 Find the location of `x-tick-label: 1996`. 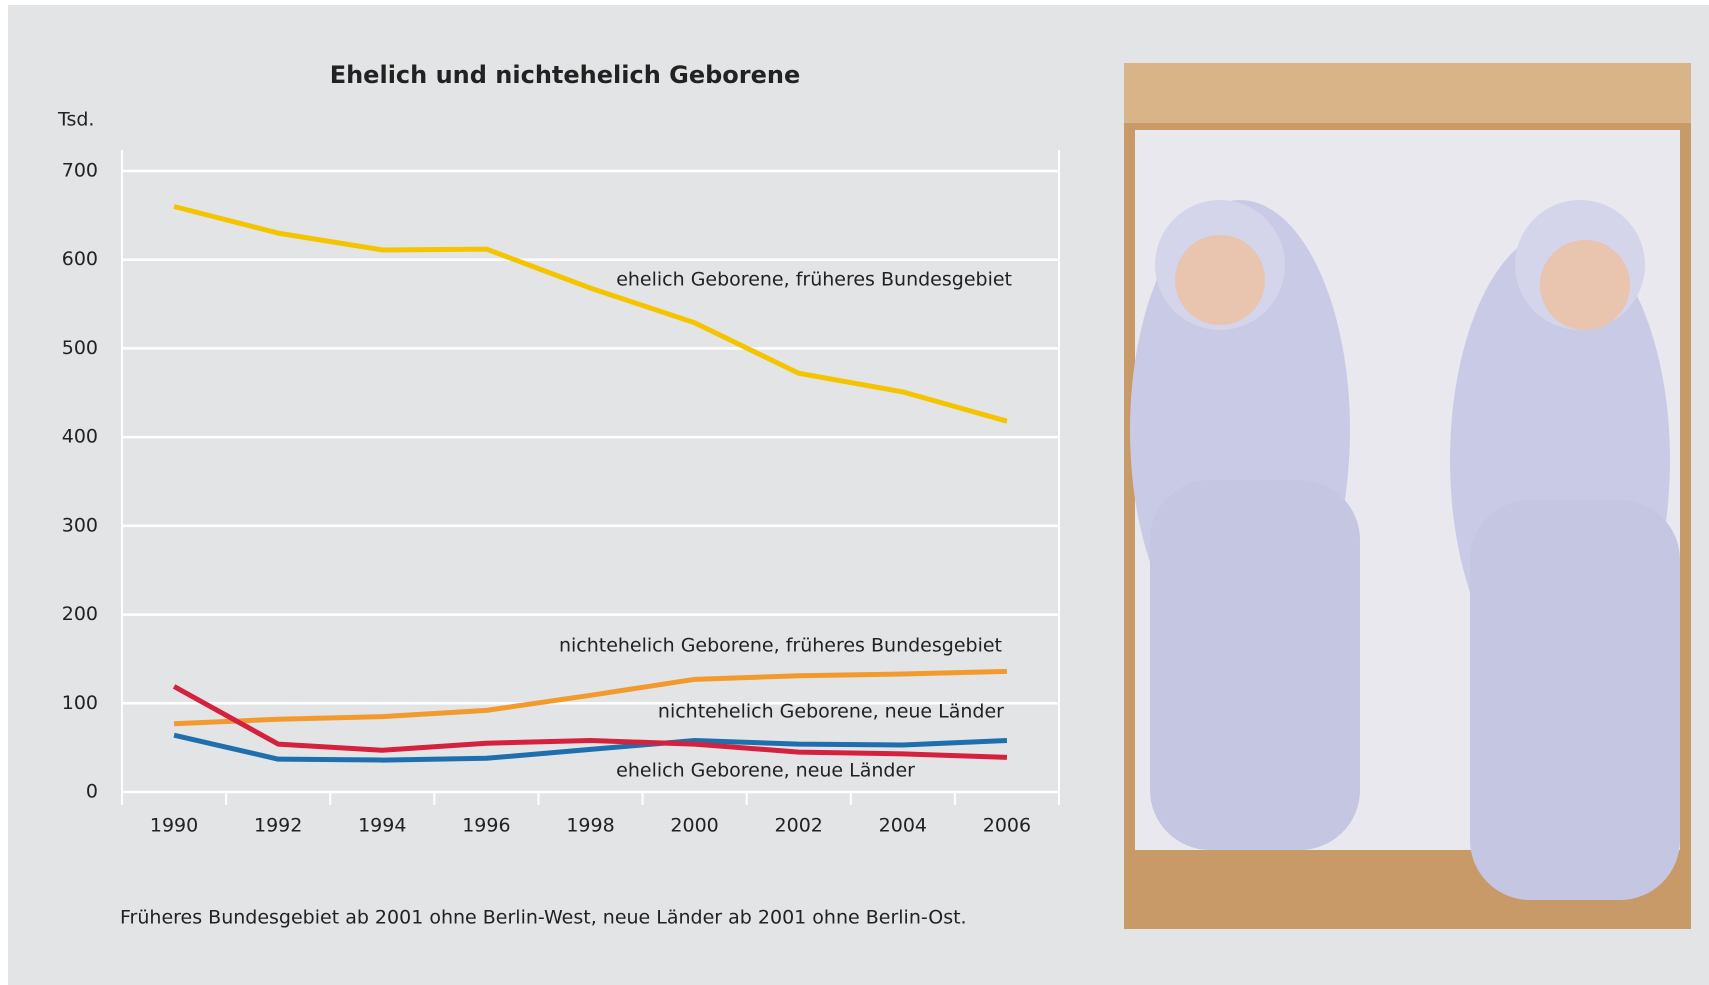

x-tick-label: 1996 is located at coordinates (486, 826).